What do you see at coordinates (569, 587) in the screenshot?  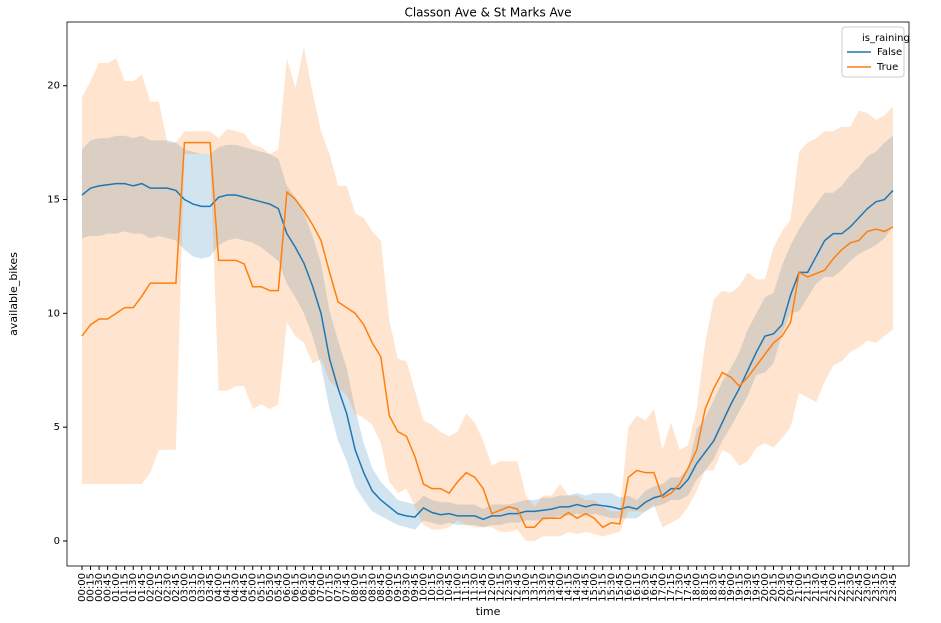 I see `x-tick-label: 14:15` at bounding box center [569, 587].